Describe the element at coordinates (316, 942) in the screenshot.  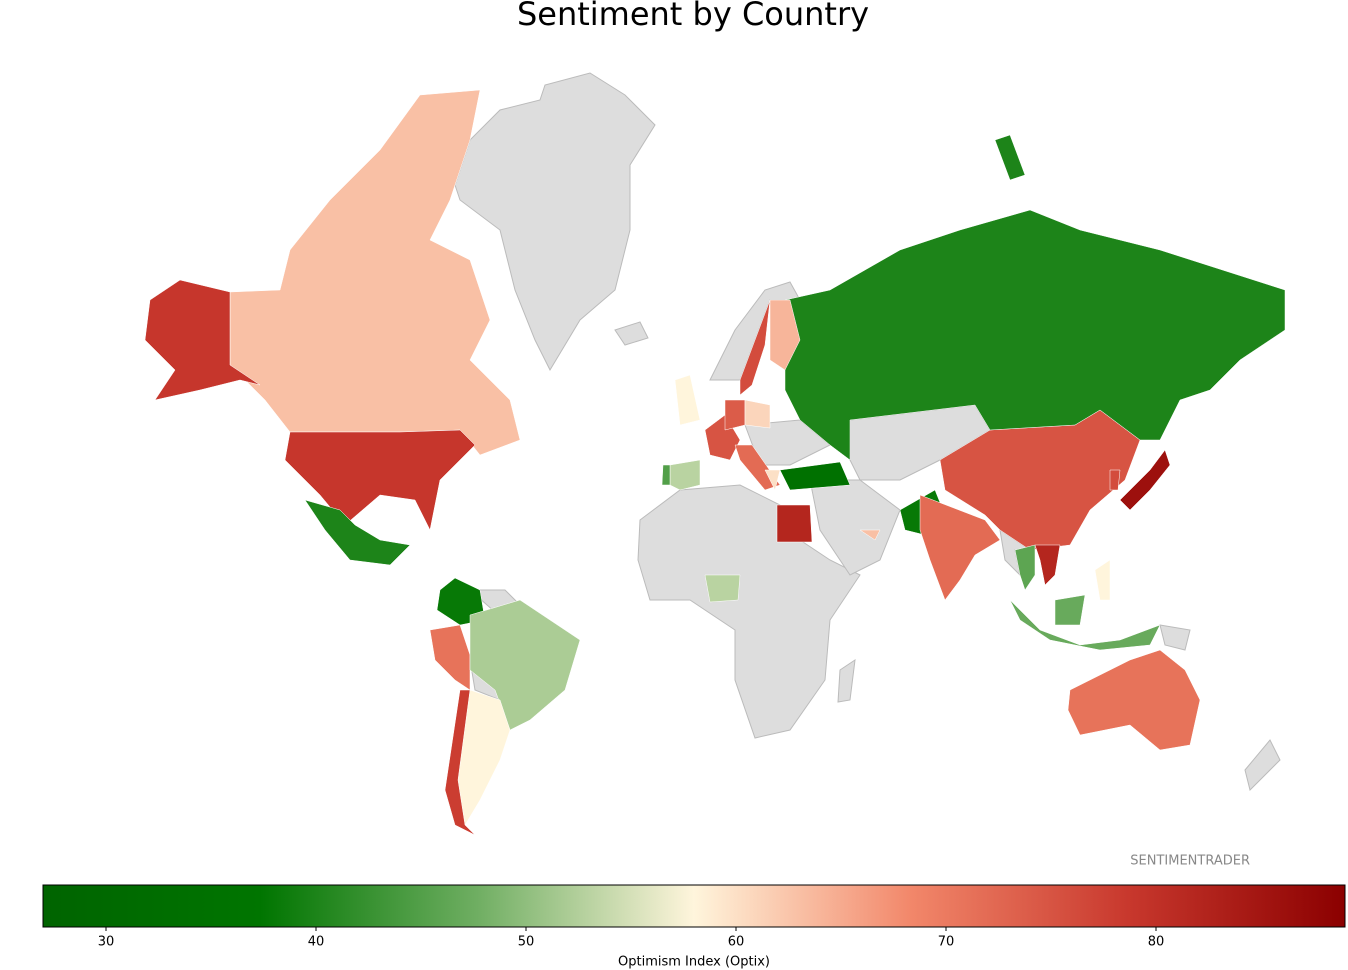
I see `colorbar-tick-label: 40` at that location.